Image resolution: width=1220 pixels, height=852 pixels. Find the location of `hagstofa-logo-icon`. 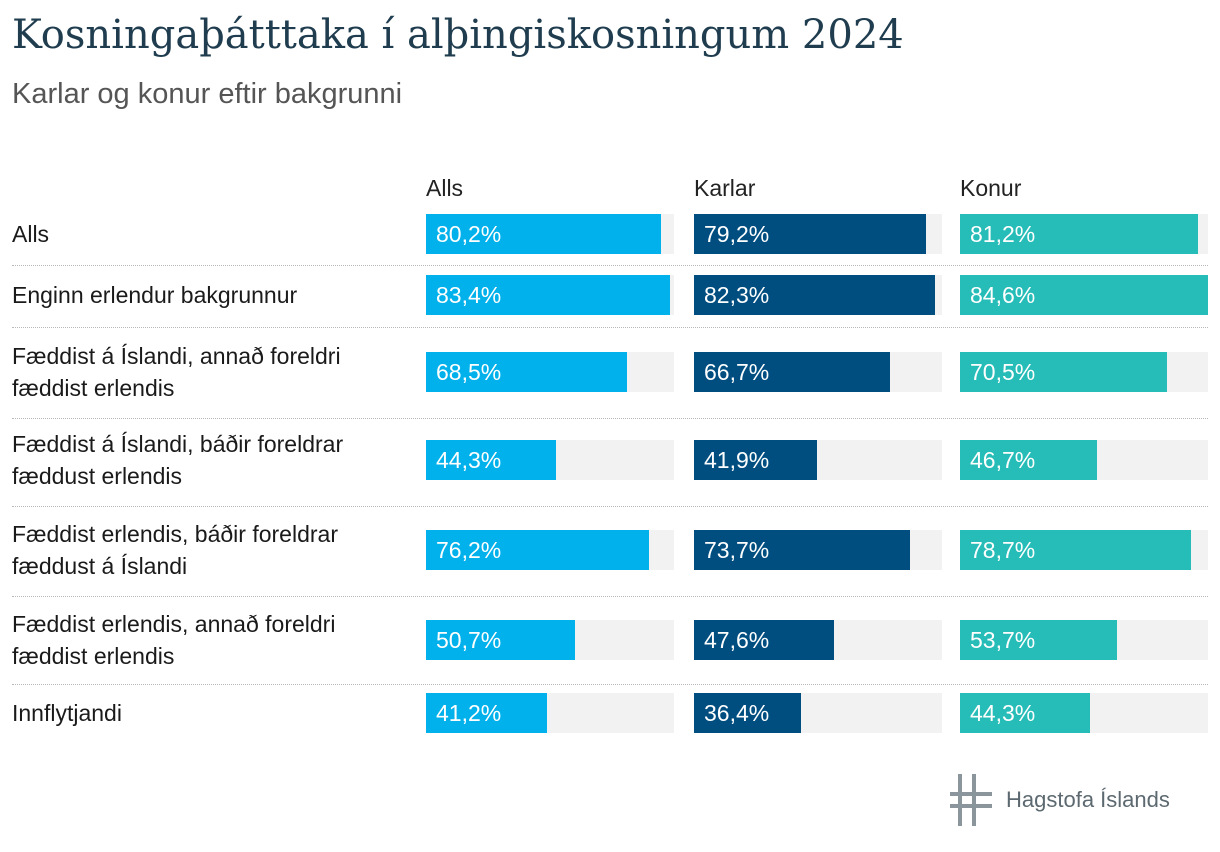

hagstofa-logo-icon is located at coordinates (971, 800).